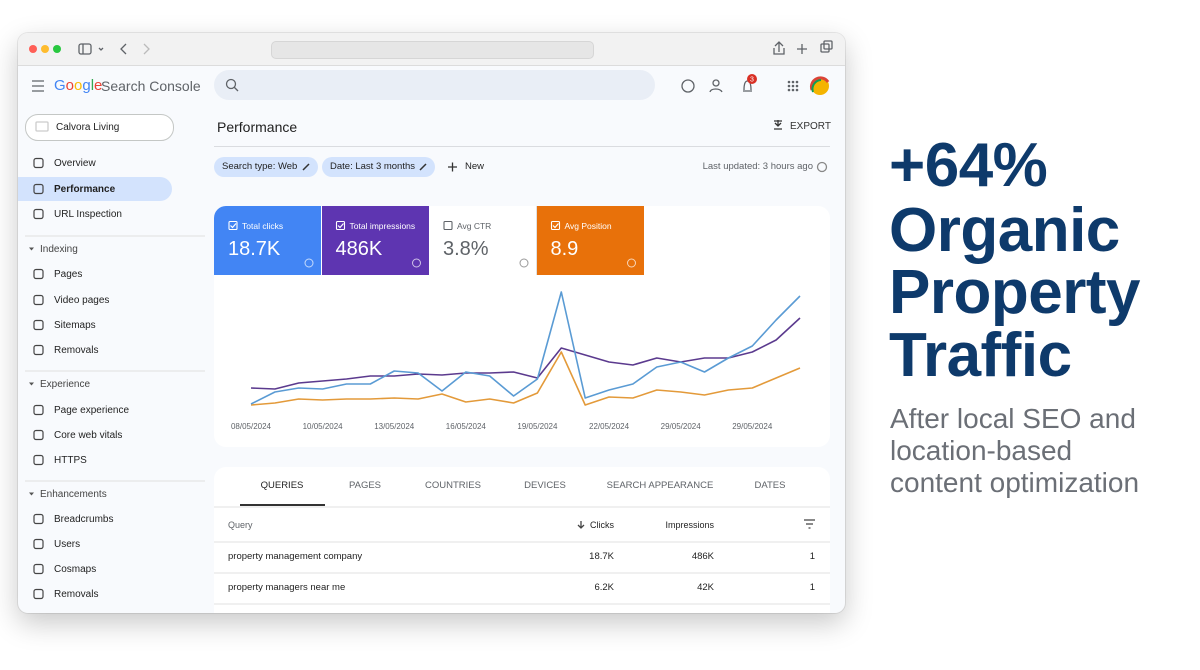 Image resolution: width=1200 pixels, height=670 pixels. I want to click on checkmark, so click(233, 226).